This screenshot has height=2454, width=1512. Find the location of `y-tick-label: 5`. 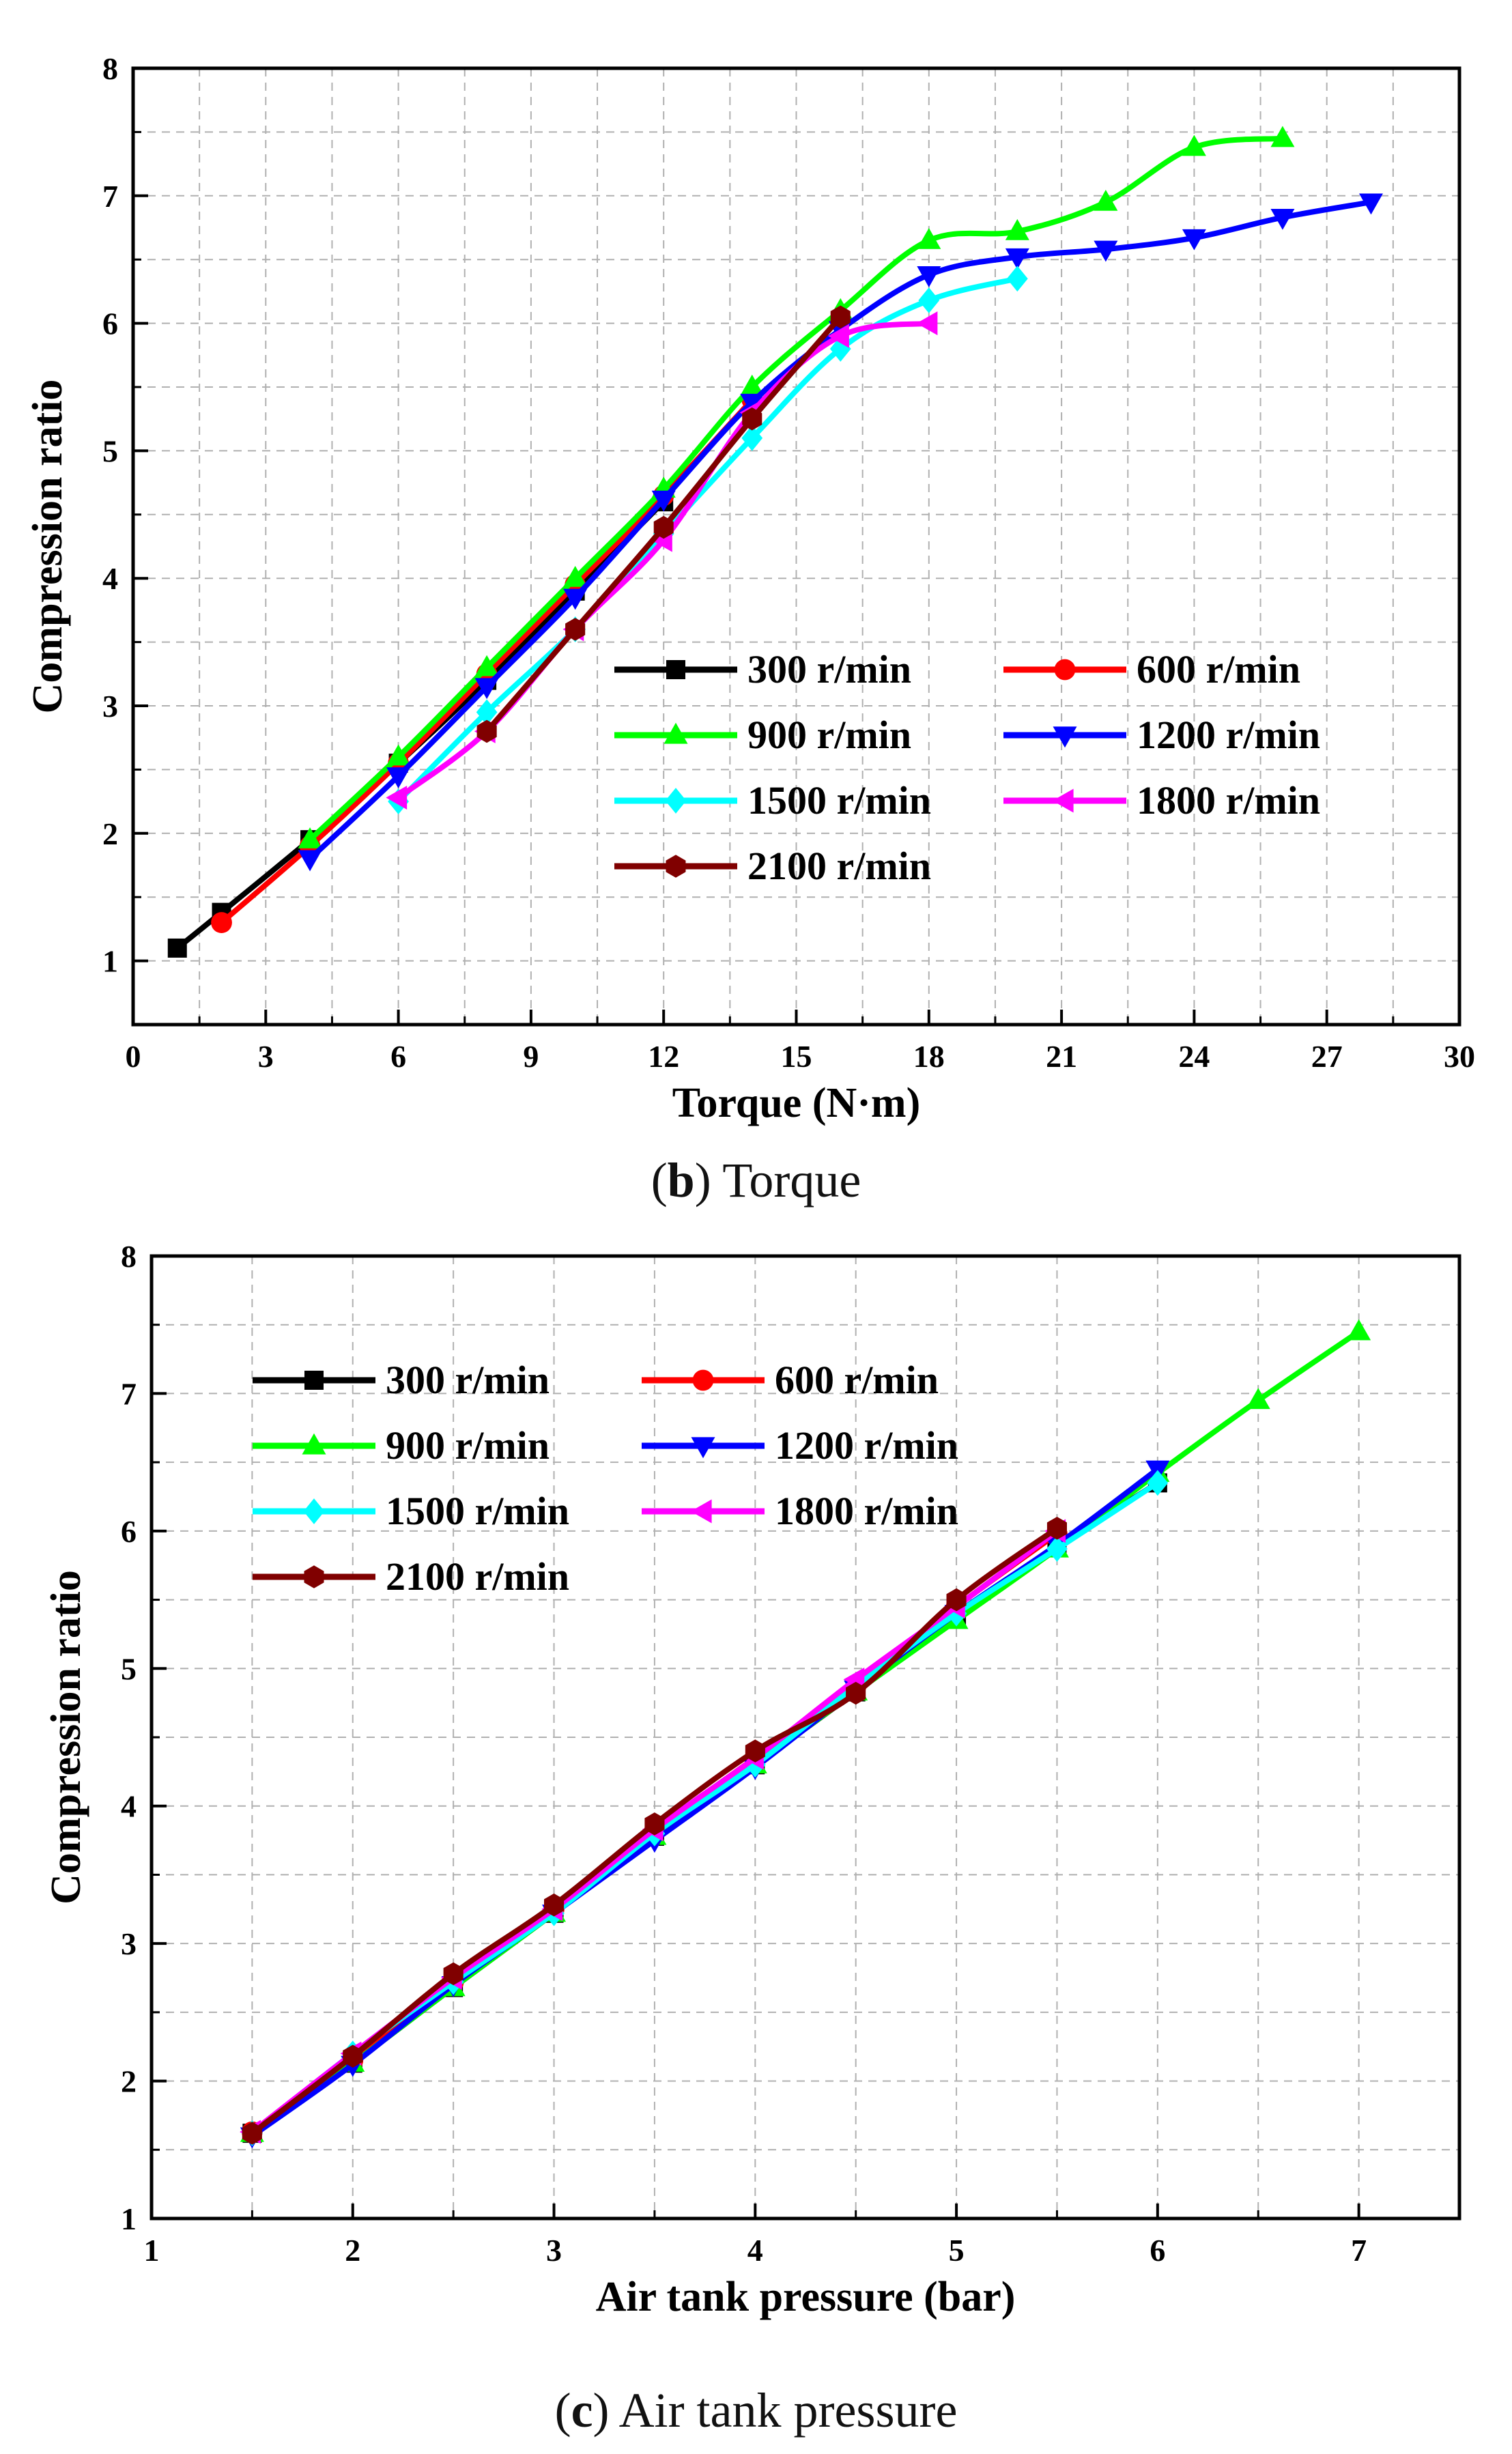

y-tick-label: 5 is located at coordinates (110, 450).